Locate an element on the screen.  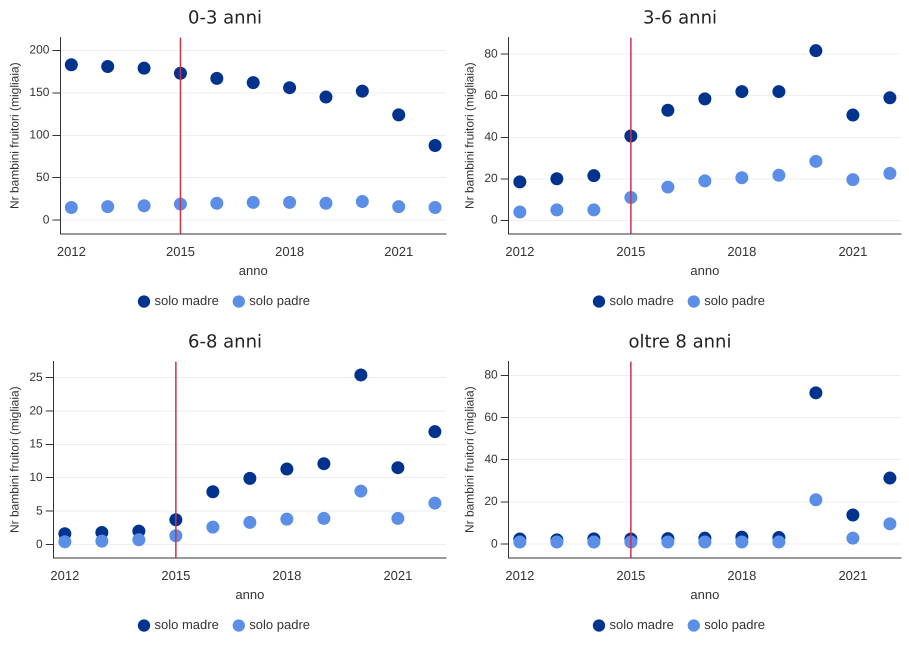
y-tick-label: 10 is located at coordinates (36, 477).